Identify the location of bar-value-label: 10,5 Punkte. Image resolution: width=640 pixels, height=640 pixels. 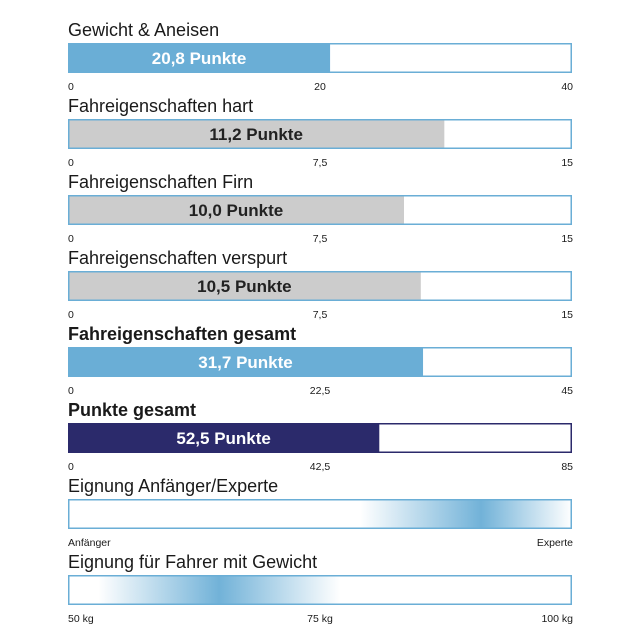
(244, 286).